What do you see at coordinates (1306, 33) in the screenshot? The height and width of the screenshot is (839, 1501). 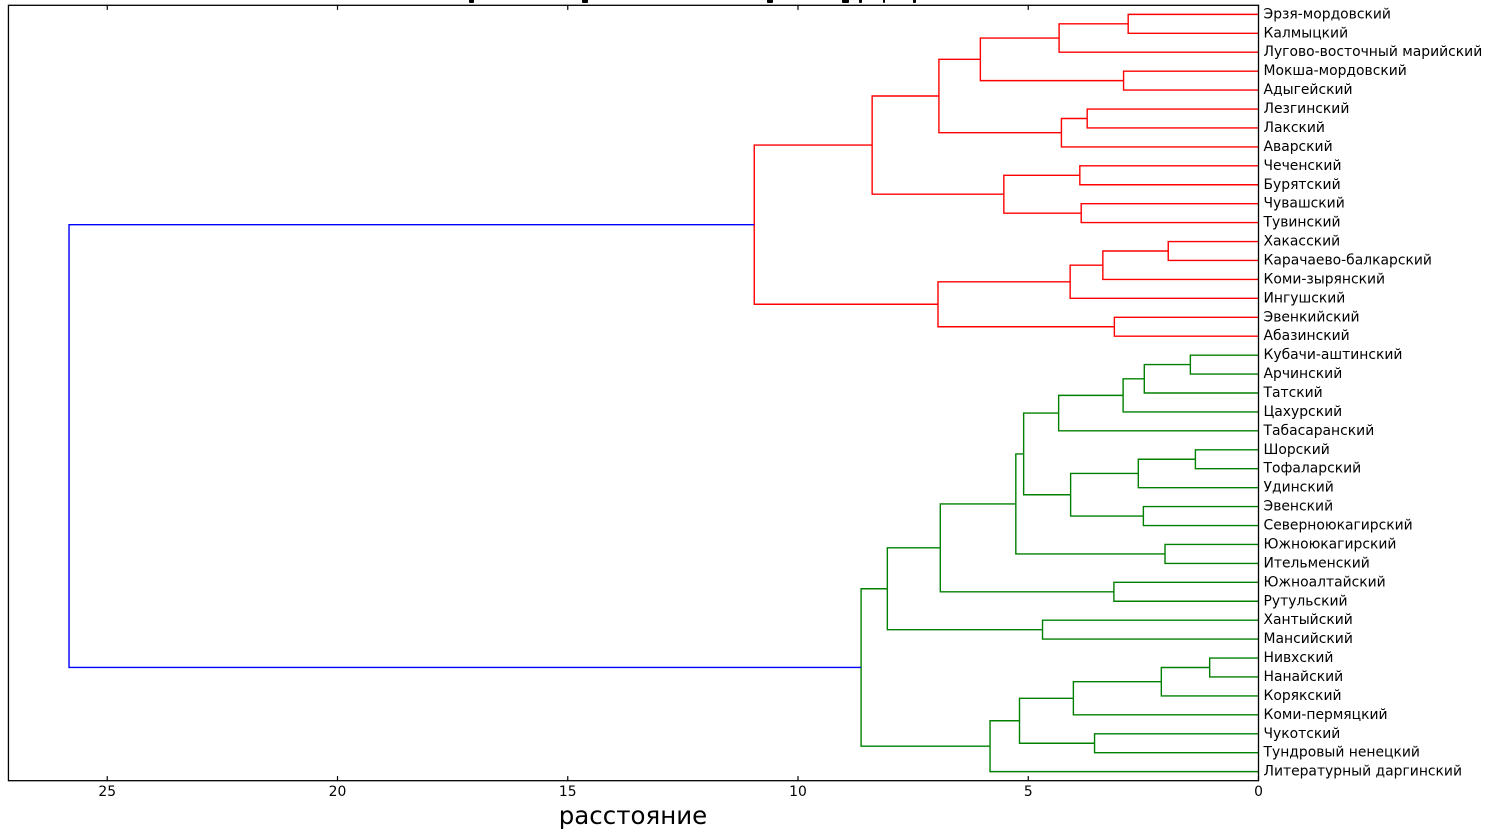 I see `leaf-label: Калмыцкий` at bounding box center [1306, 33].